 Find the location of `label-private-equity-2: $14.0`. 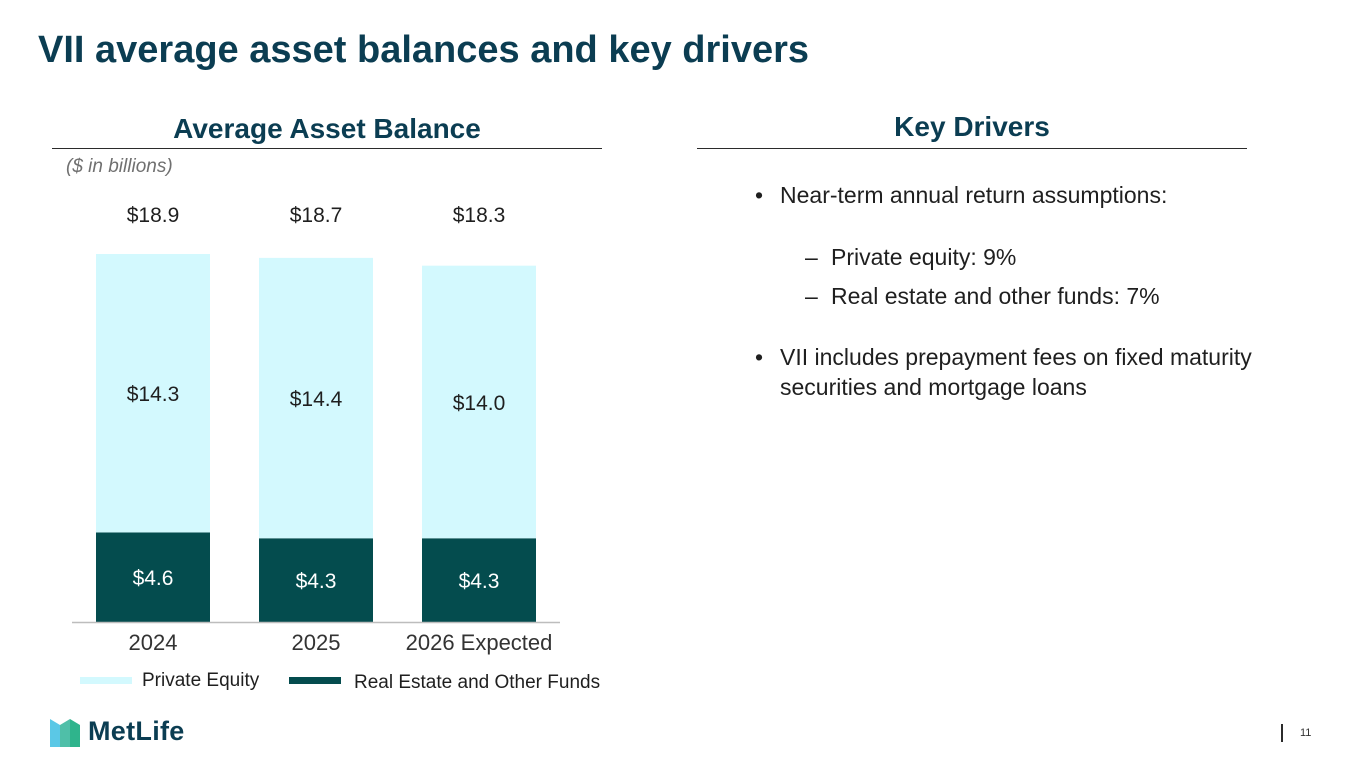

label-private-equity-2: $14.0 is located at coordinates (479, 403).